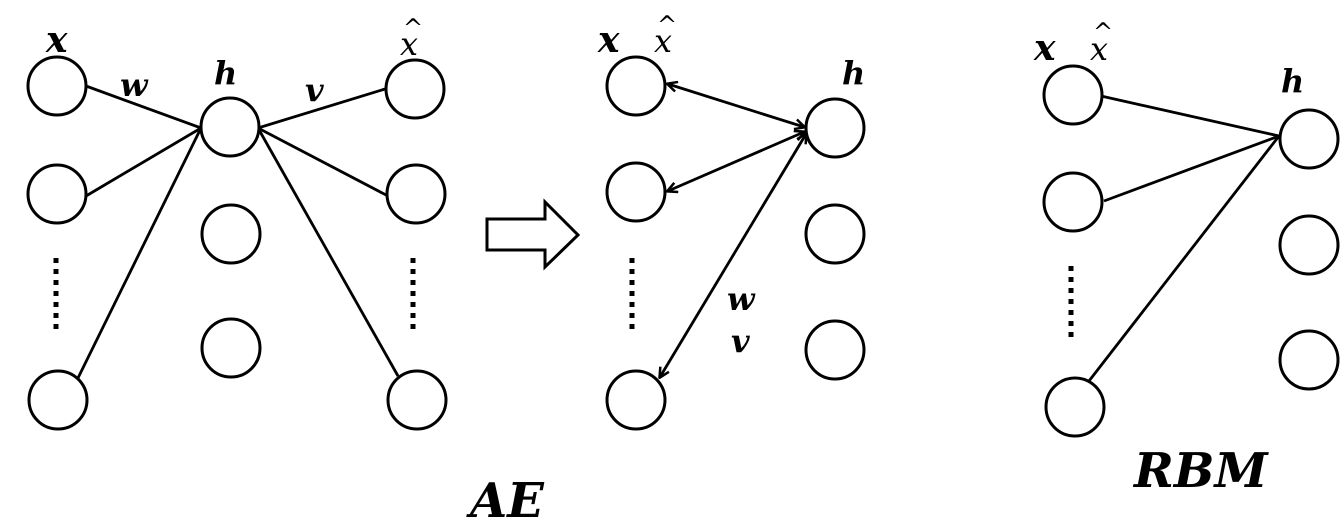 The image size is (1341, 528). Describe the element at coordinates (143, 162) in the screenshot. I see `edge-x2-h1` at that location.